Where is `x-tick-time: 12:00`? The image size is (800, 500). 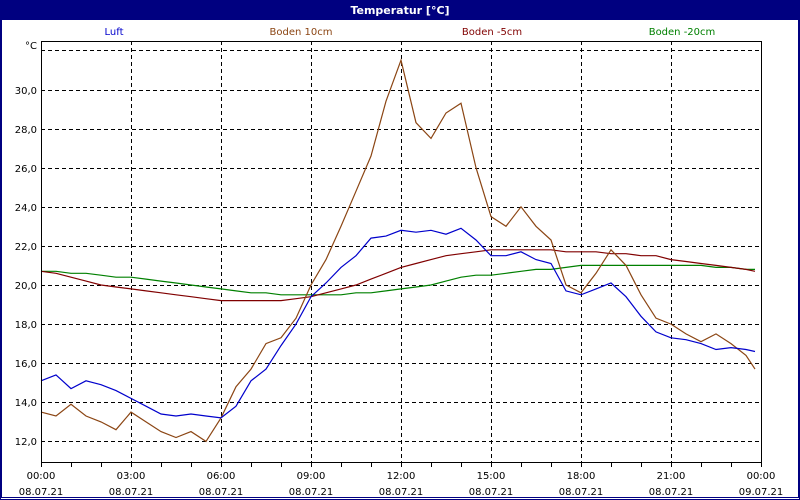 x-tick-time: 12:00 is located at coordinates (401, 476).